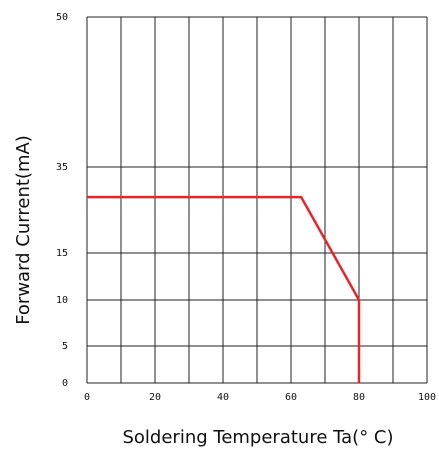 Image resolution: width=439 pixels, height=458 pixels. What do you see at coordinates (359, 397) in the screenshot?
I see `x-tick-label: 80` at bounding box center [359, 397].